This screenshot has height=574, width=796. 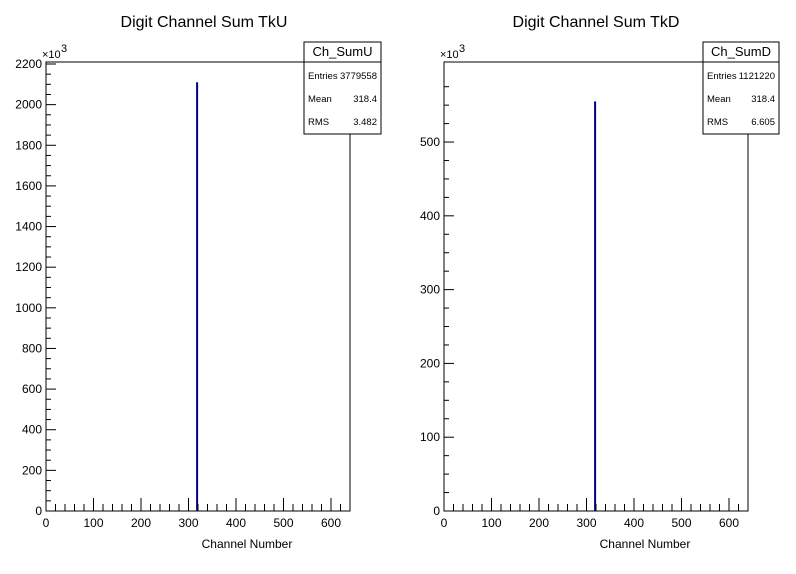 I want to click on y-tick-label: 100, so click(x=430, y=437).